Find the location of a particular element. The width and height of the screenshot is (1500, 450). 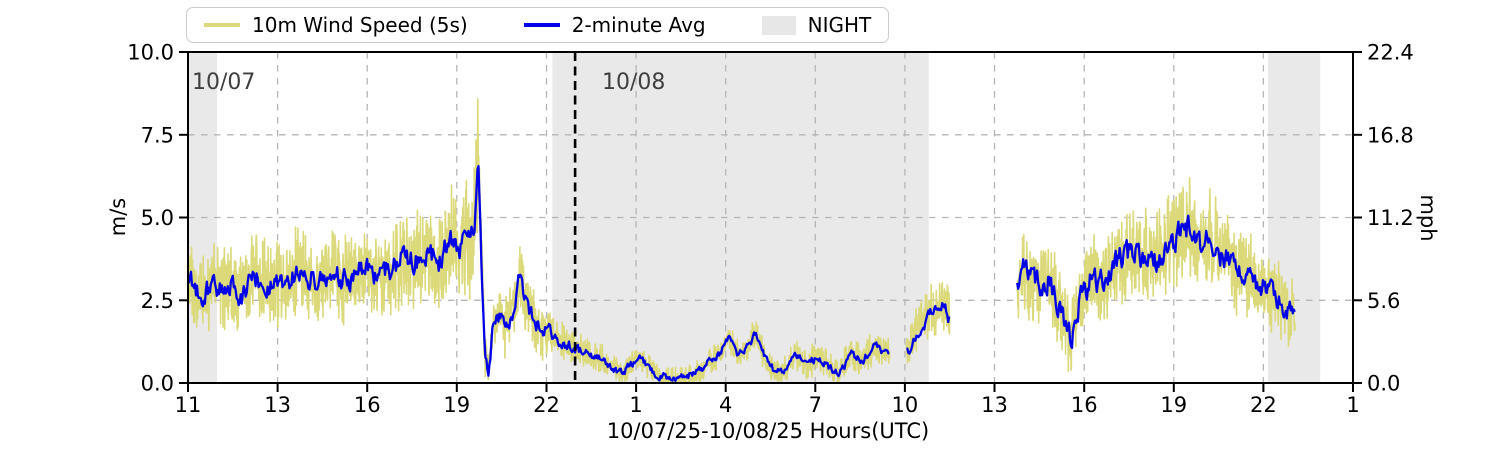

date-annotation-1008: 10/08 is located at coordinates (634, 82).